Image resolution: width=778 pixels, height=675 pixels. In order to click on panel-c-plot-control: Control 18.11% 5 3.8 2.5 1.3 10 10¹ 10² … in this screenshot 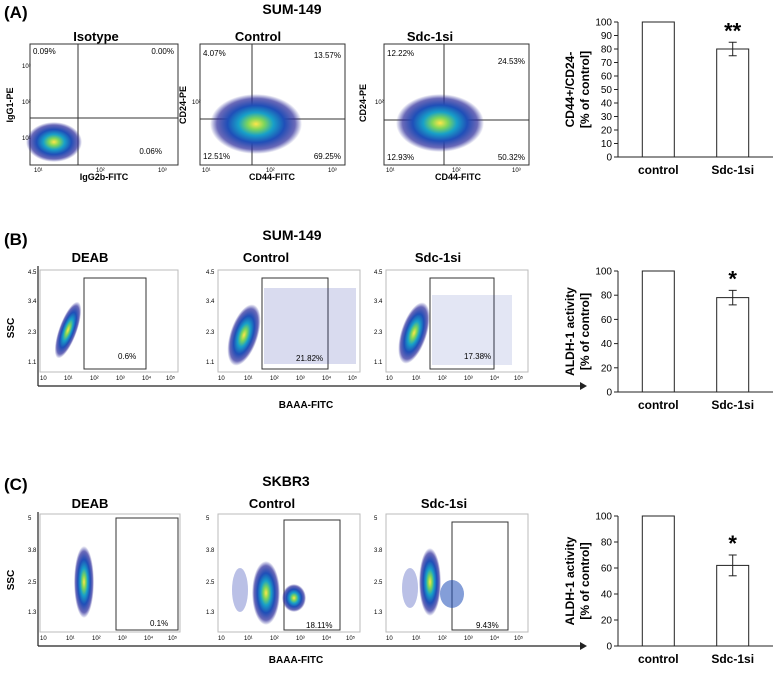, I will do `click(283, 569)`.